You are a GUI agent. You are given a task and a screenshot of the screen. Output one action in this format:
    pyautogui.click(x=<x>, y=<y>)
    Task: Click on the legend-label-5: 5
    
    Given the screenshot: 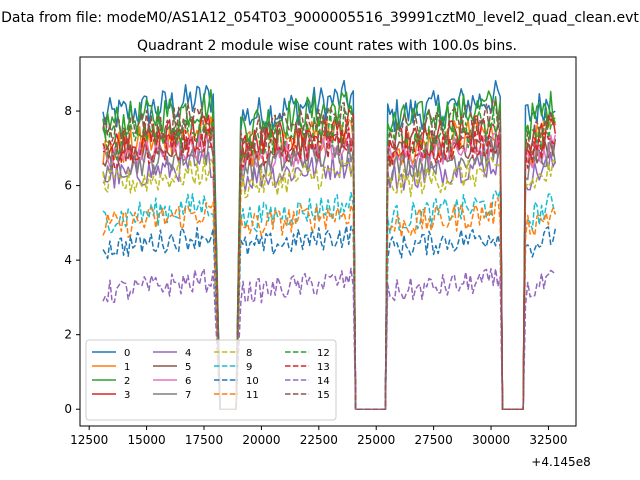 What is the action you would take?
    pyautogui.click(x=188, y=367)
    